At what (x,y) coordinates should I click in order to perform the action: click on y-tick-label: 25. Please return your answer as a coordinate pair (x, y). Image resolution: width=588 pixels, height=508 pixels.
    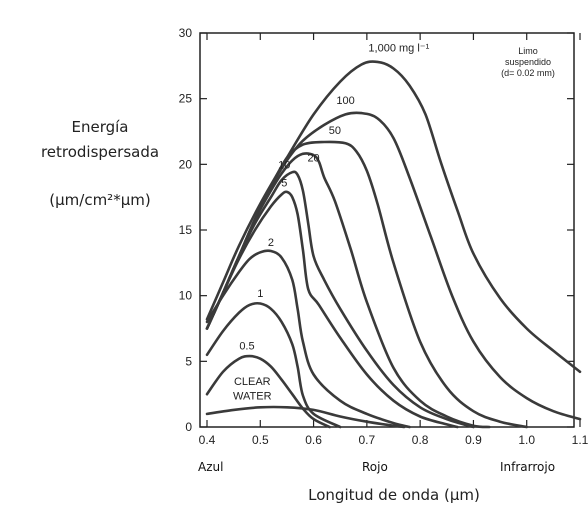
    Looking at the image, I should click on (186, 99).